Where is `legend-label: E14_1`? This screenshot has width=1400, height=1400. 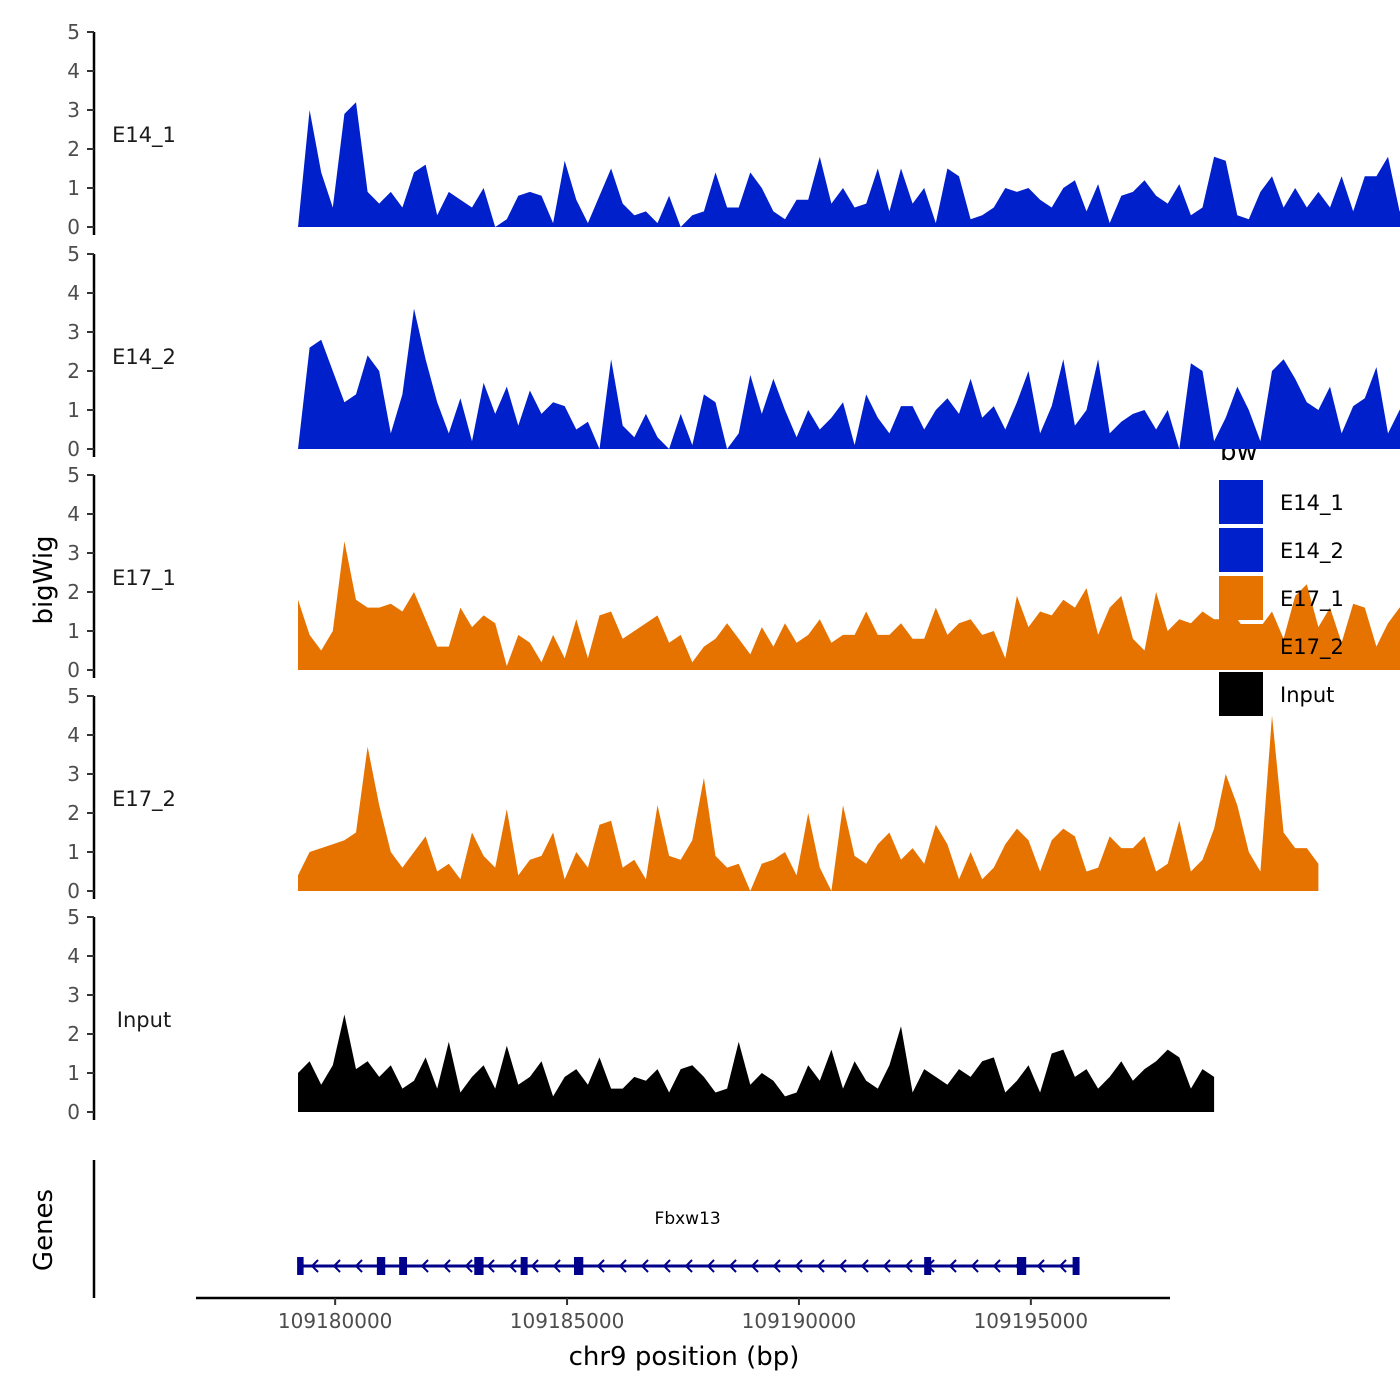 legend-label: E14_1 is located at coordinates (1312, 503).